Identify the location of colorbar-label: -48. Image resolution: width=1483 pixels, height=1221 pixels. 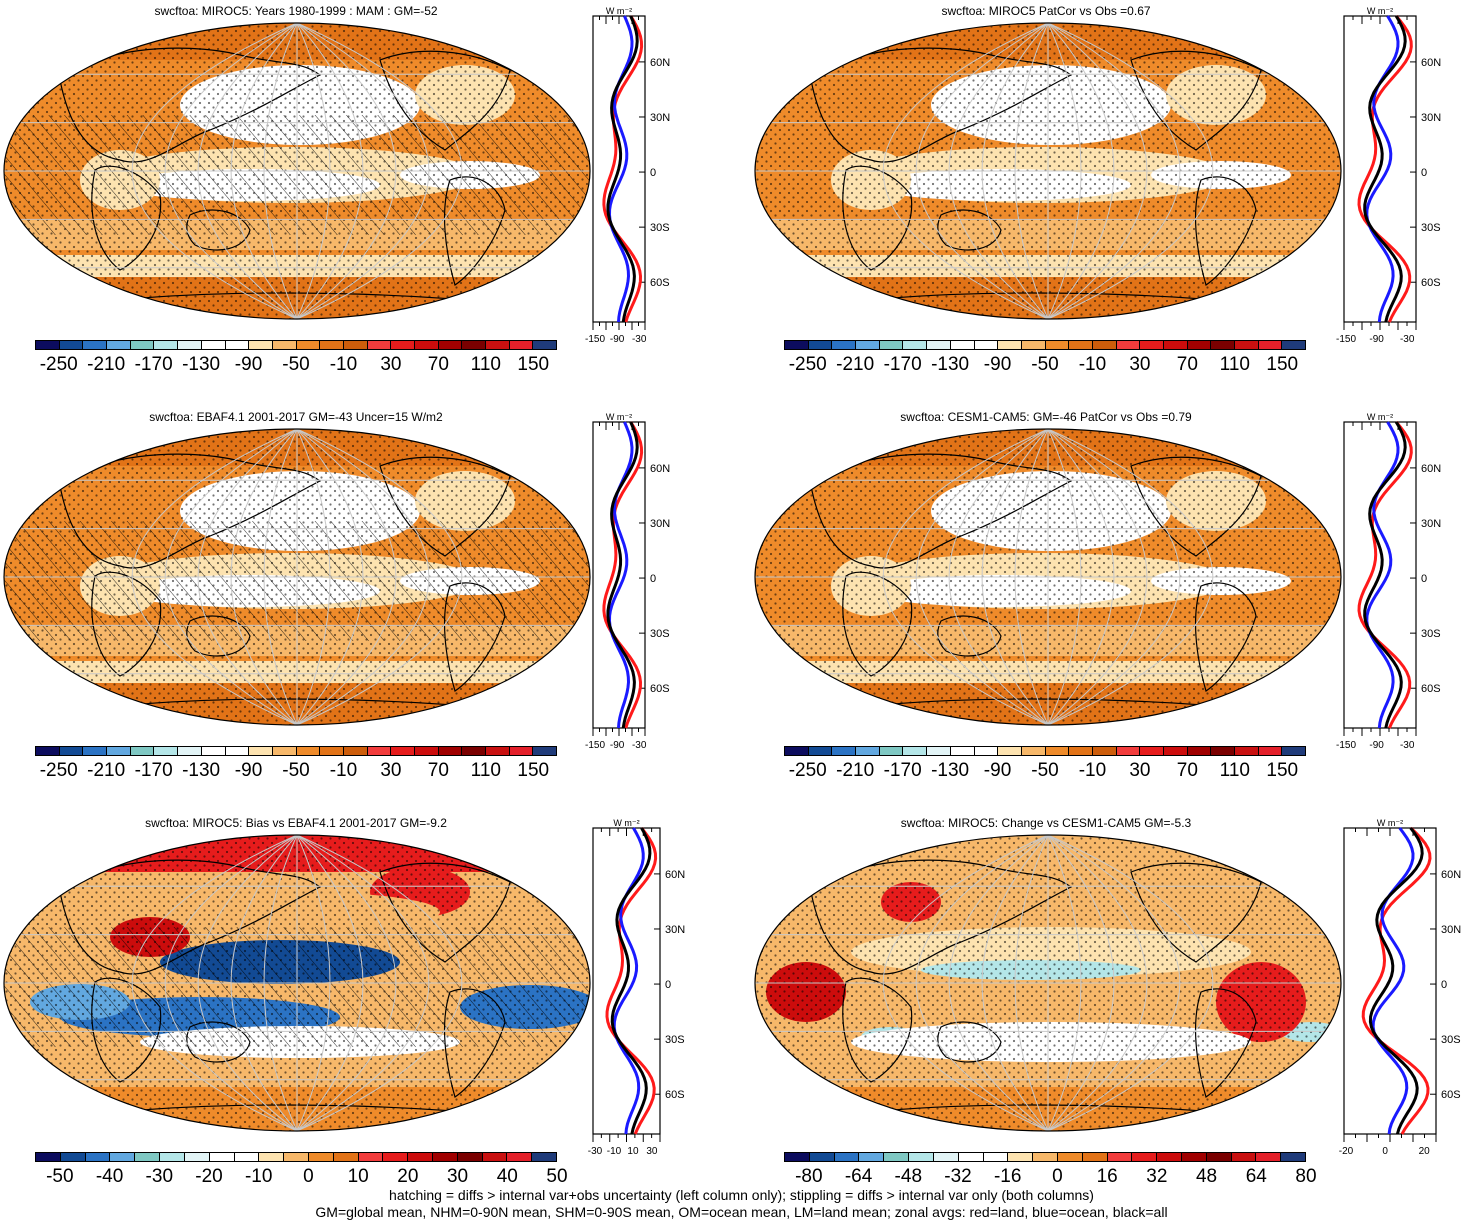
(908, 1176).